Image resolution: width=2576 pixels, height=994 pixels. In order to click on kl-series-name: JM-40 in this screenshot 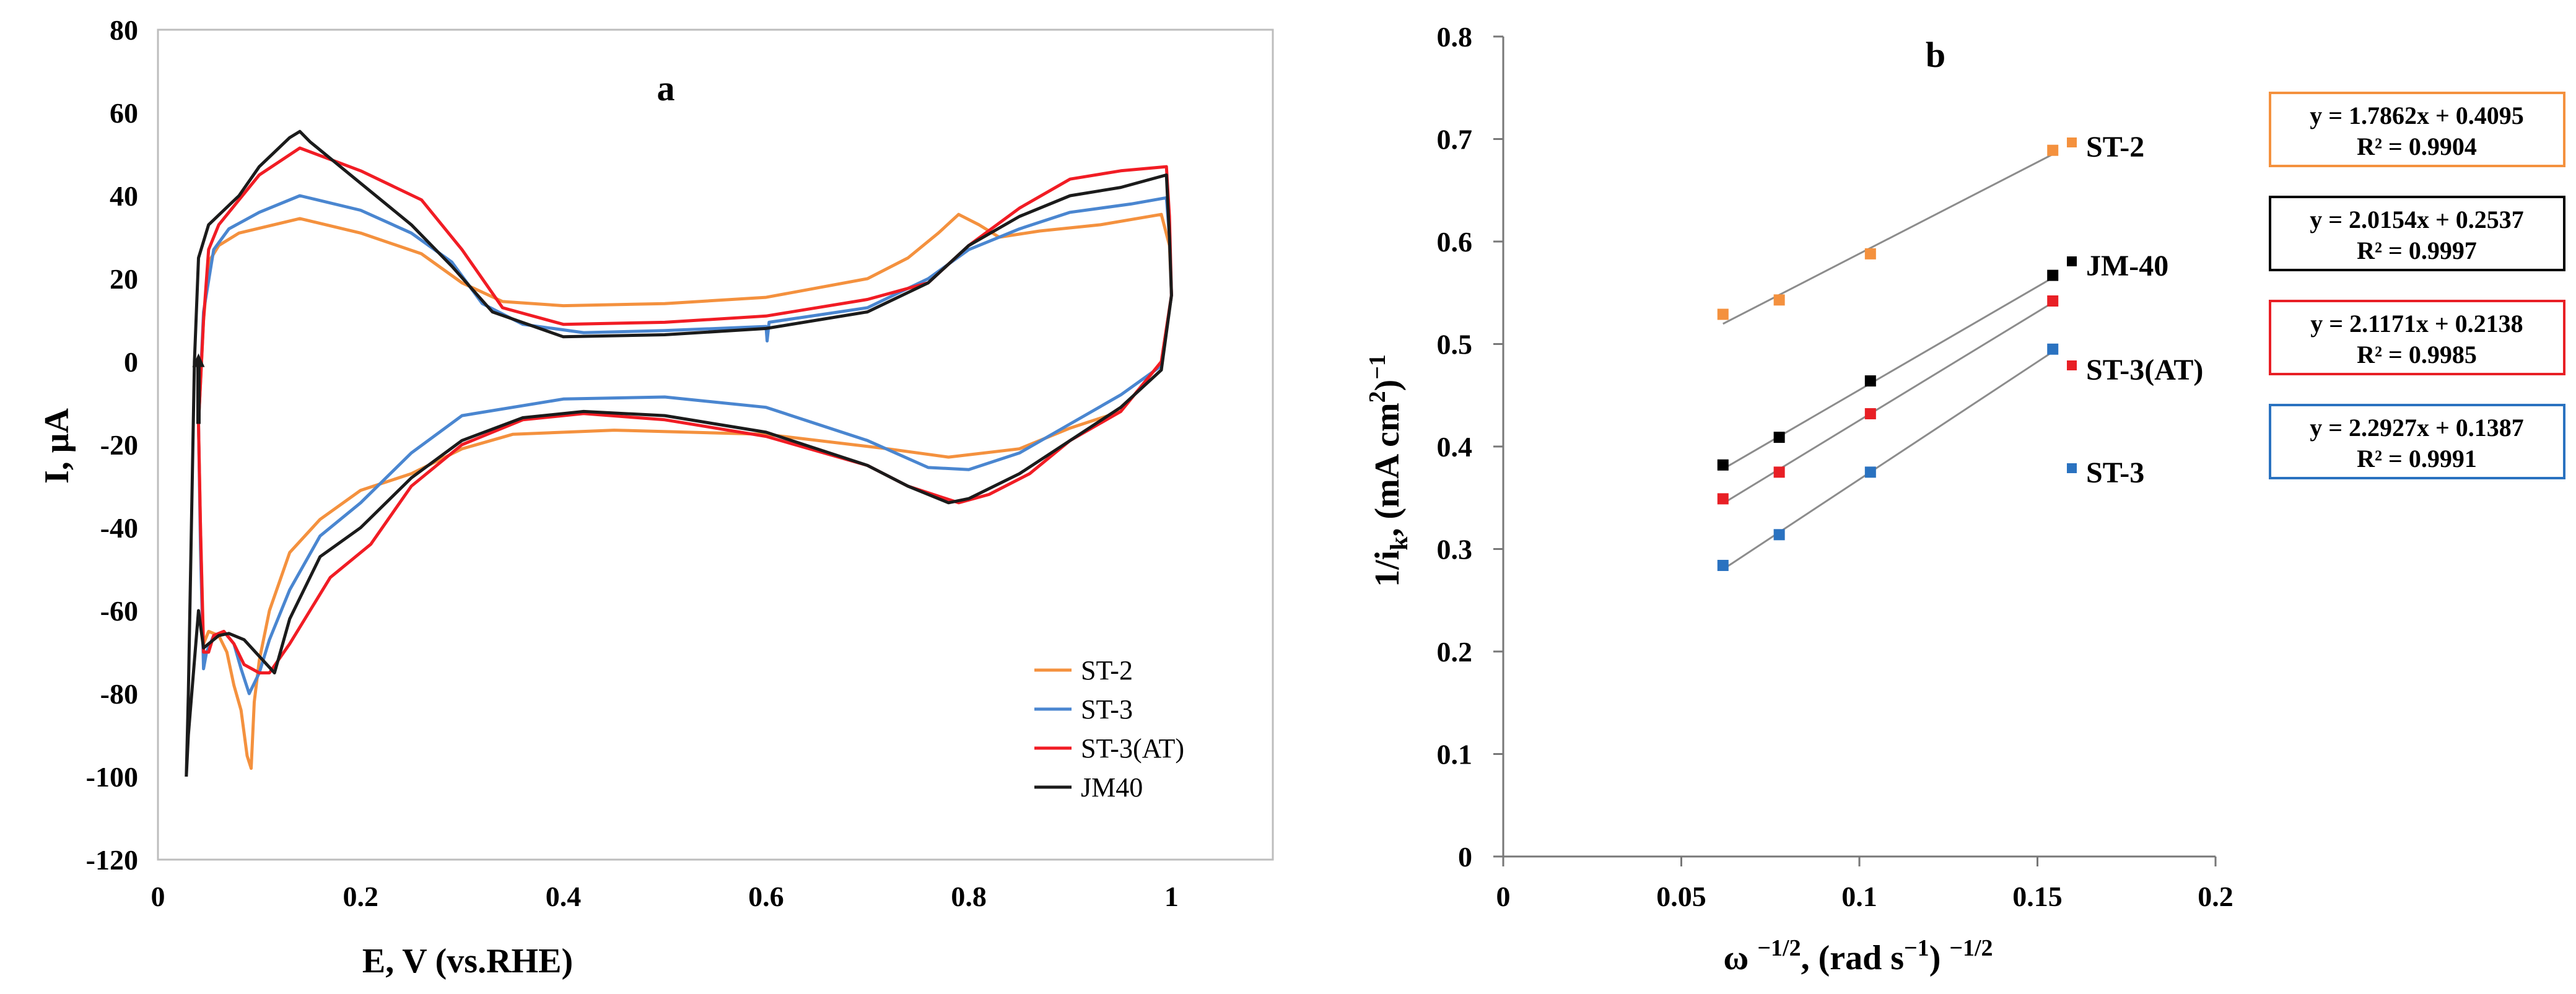, I will do `click(2127, 266)`.